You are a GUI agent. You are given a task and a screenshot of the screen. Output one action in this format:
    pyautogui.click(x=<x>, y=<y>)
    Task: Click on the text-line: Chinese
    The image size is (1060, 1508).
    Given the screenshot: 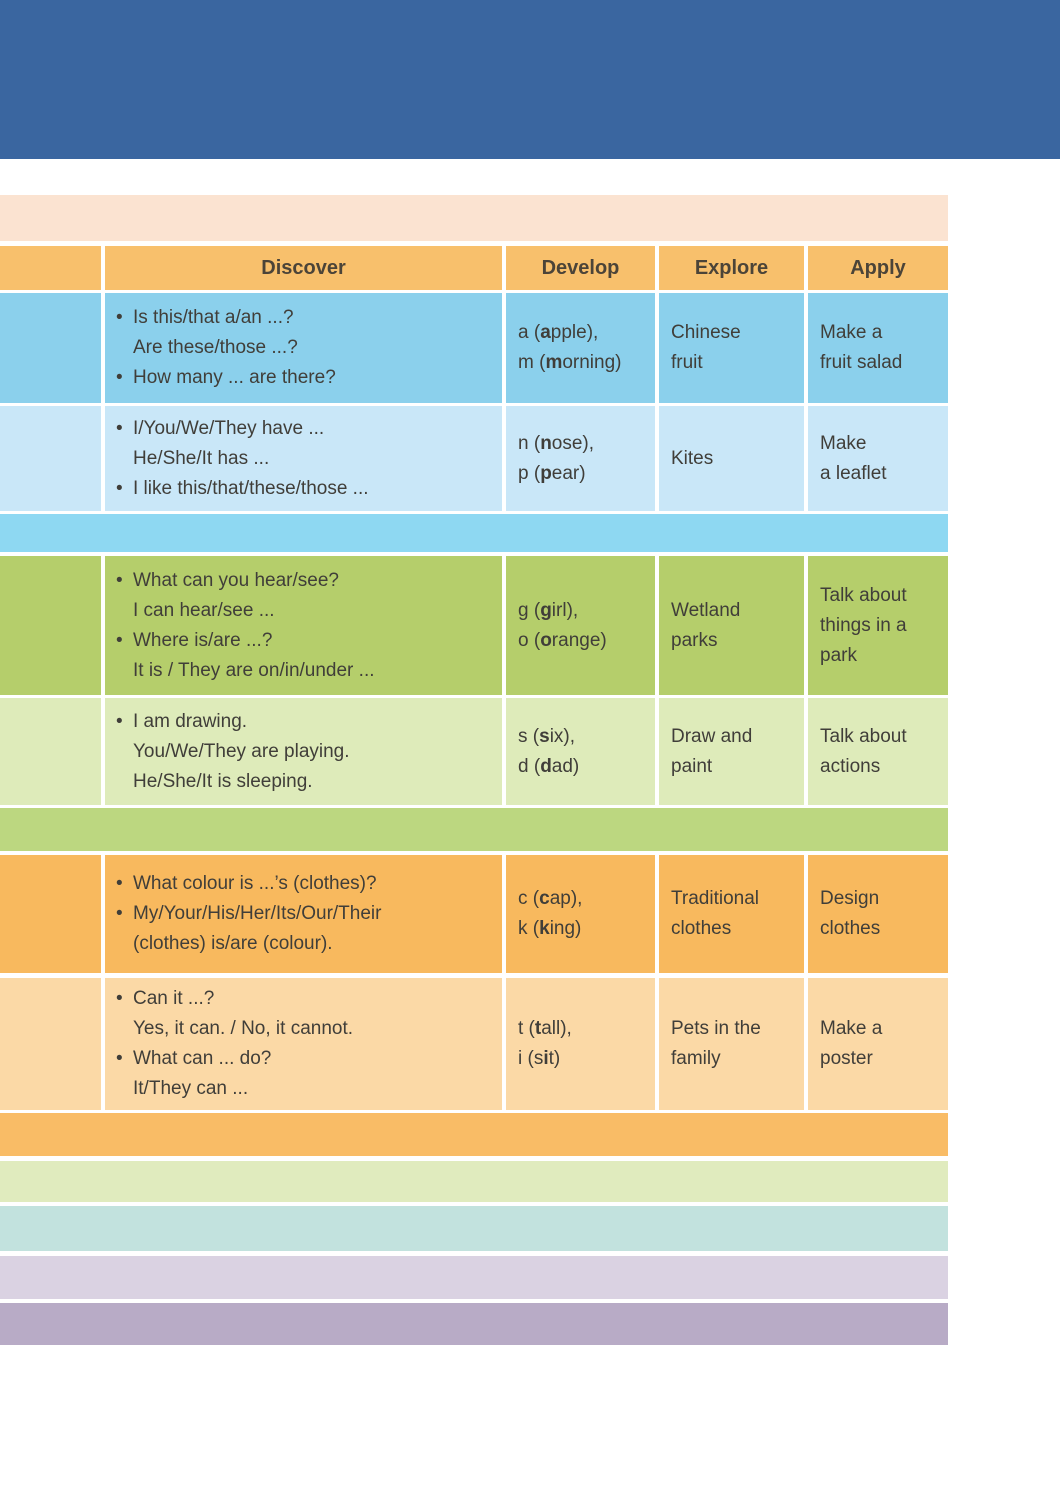 What is the action you would take?
    pyautogui.click(x=706, y=332)
    